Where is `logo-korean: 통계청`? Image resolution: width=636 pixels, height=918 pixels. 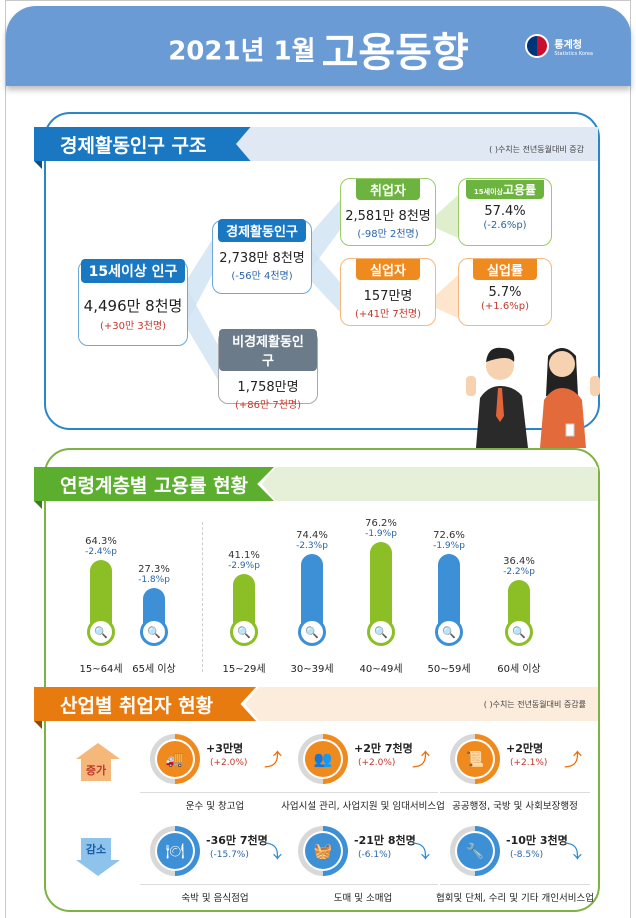
logo-korean: 통계청 is located at coordinates (568, 45).